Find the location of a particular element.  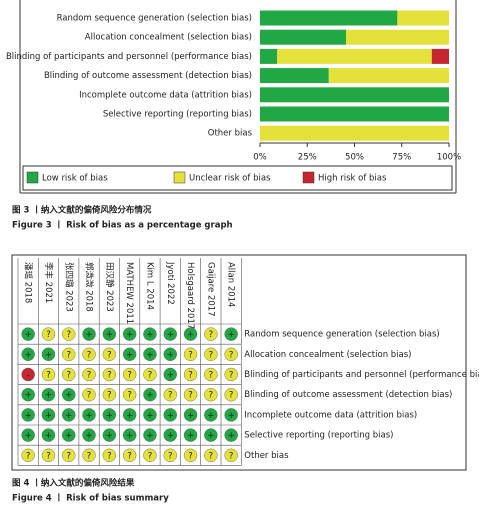

domain-label: Other bias is located at coordinates (266, 456).